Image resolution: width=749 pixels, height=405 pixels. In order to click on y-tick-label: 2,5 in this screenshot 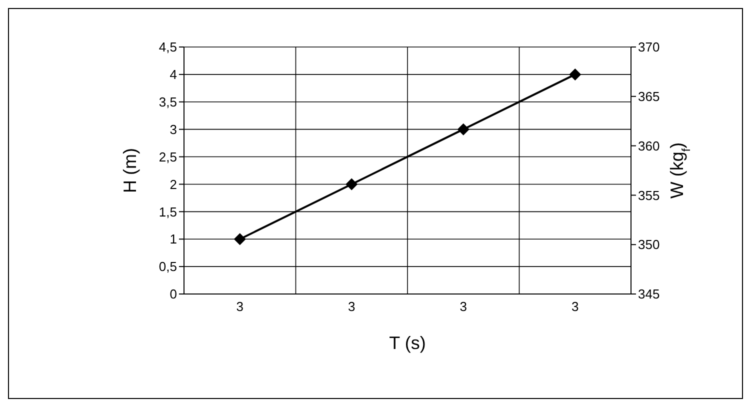, I will do `click(167, 156)`.